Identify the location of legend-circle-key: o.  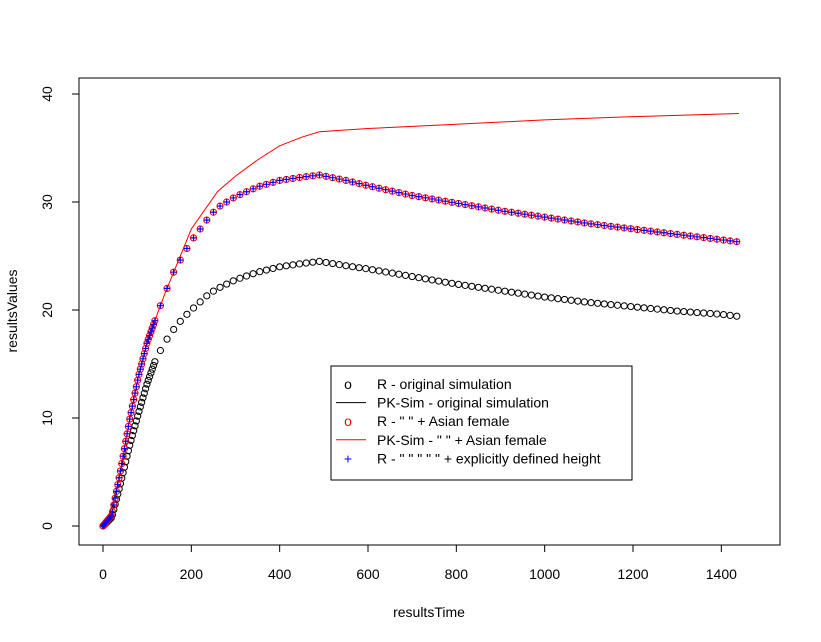
(348, 421).